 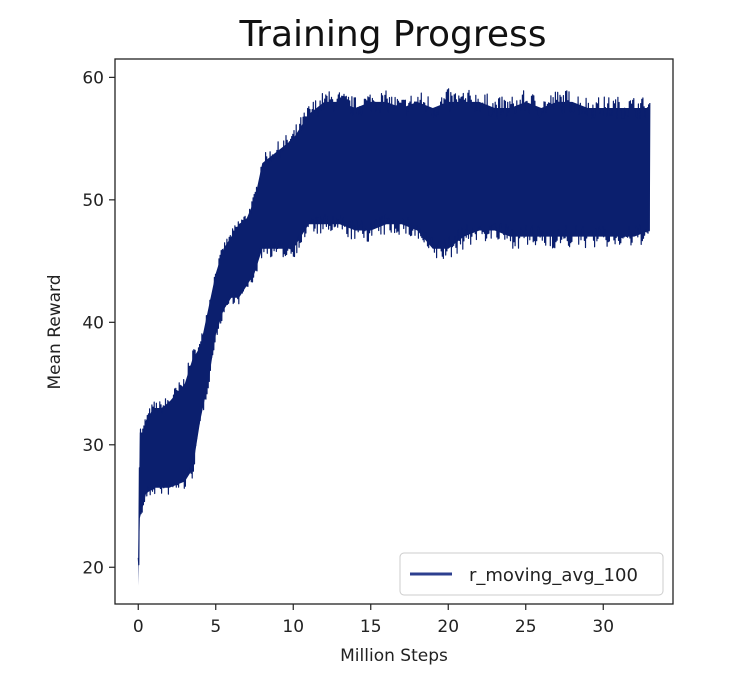 I want to click on y-tick-label: 40, so click(x=93, y=323).